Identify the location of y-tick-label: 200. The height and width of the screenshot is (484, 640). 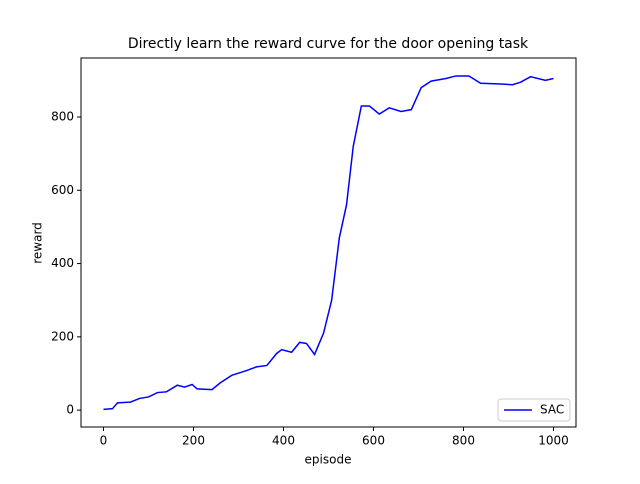
(62, 336).